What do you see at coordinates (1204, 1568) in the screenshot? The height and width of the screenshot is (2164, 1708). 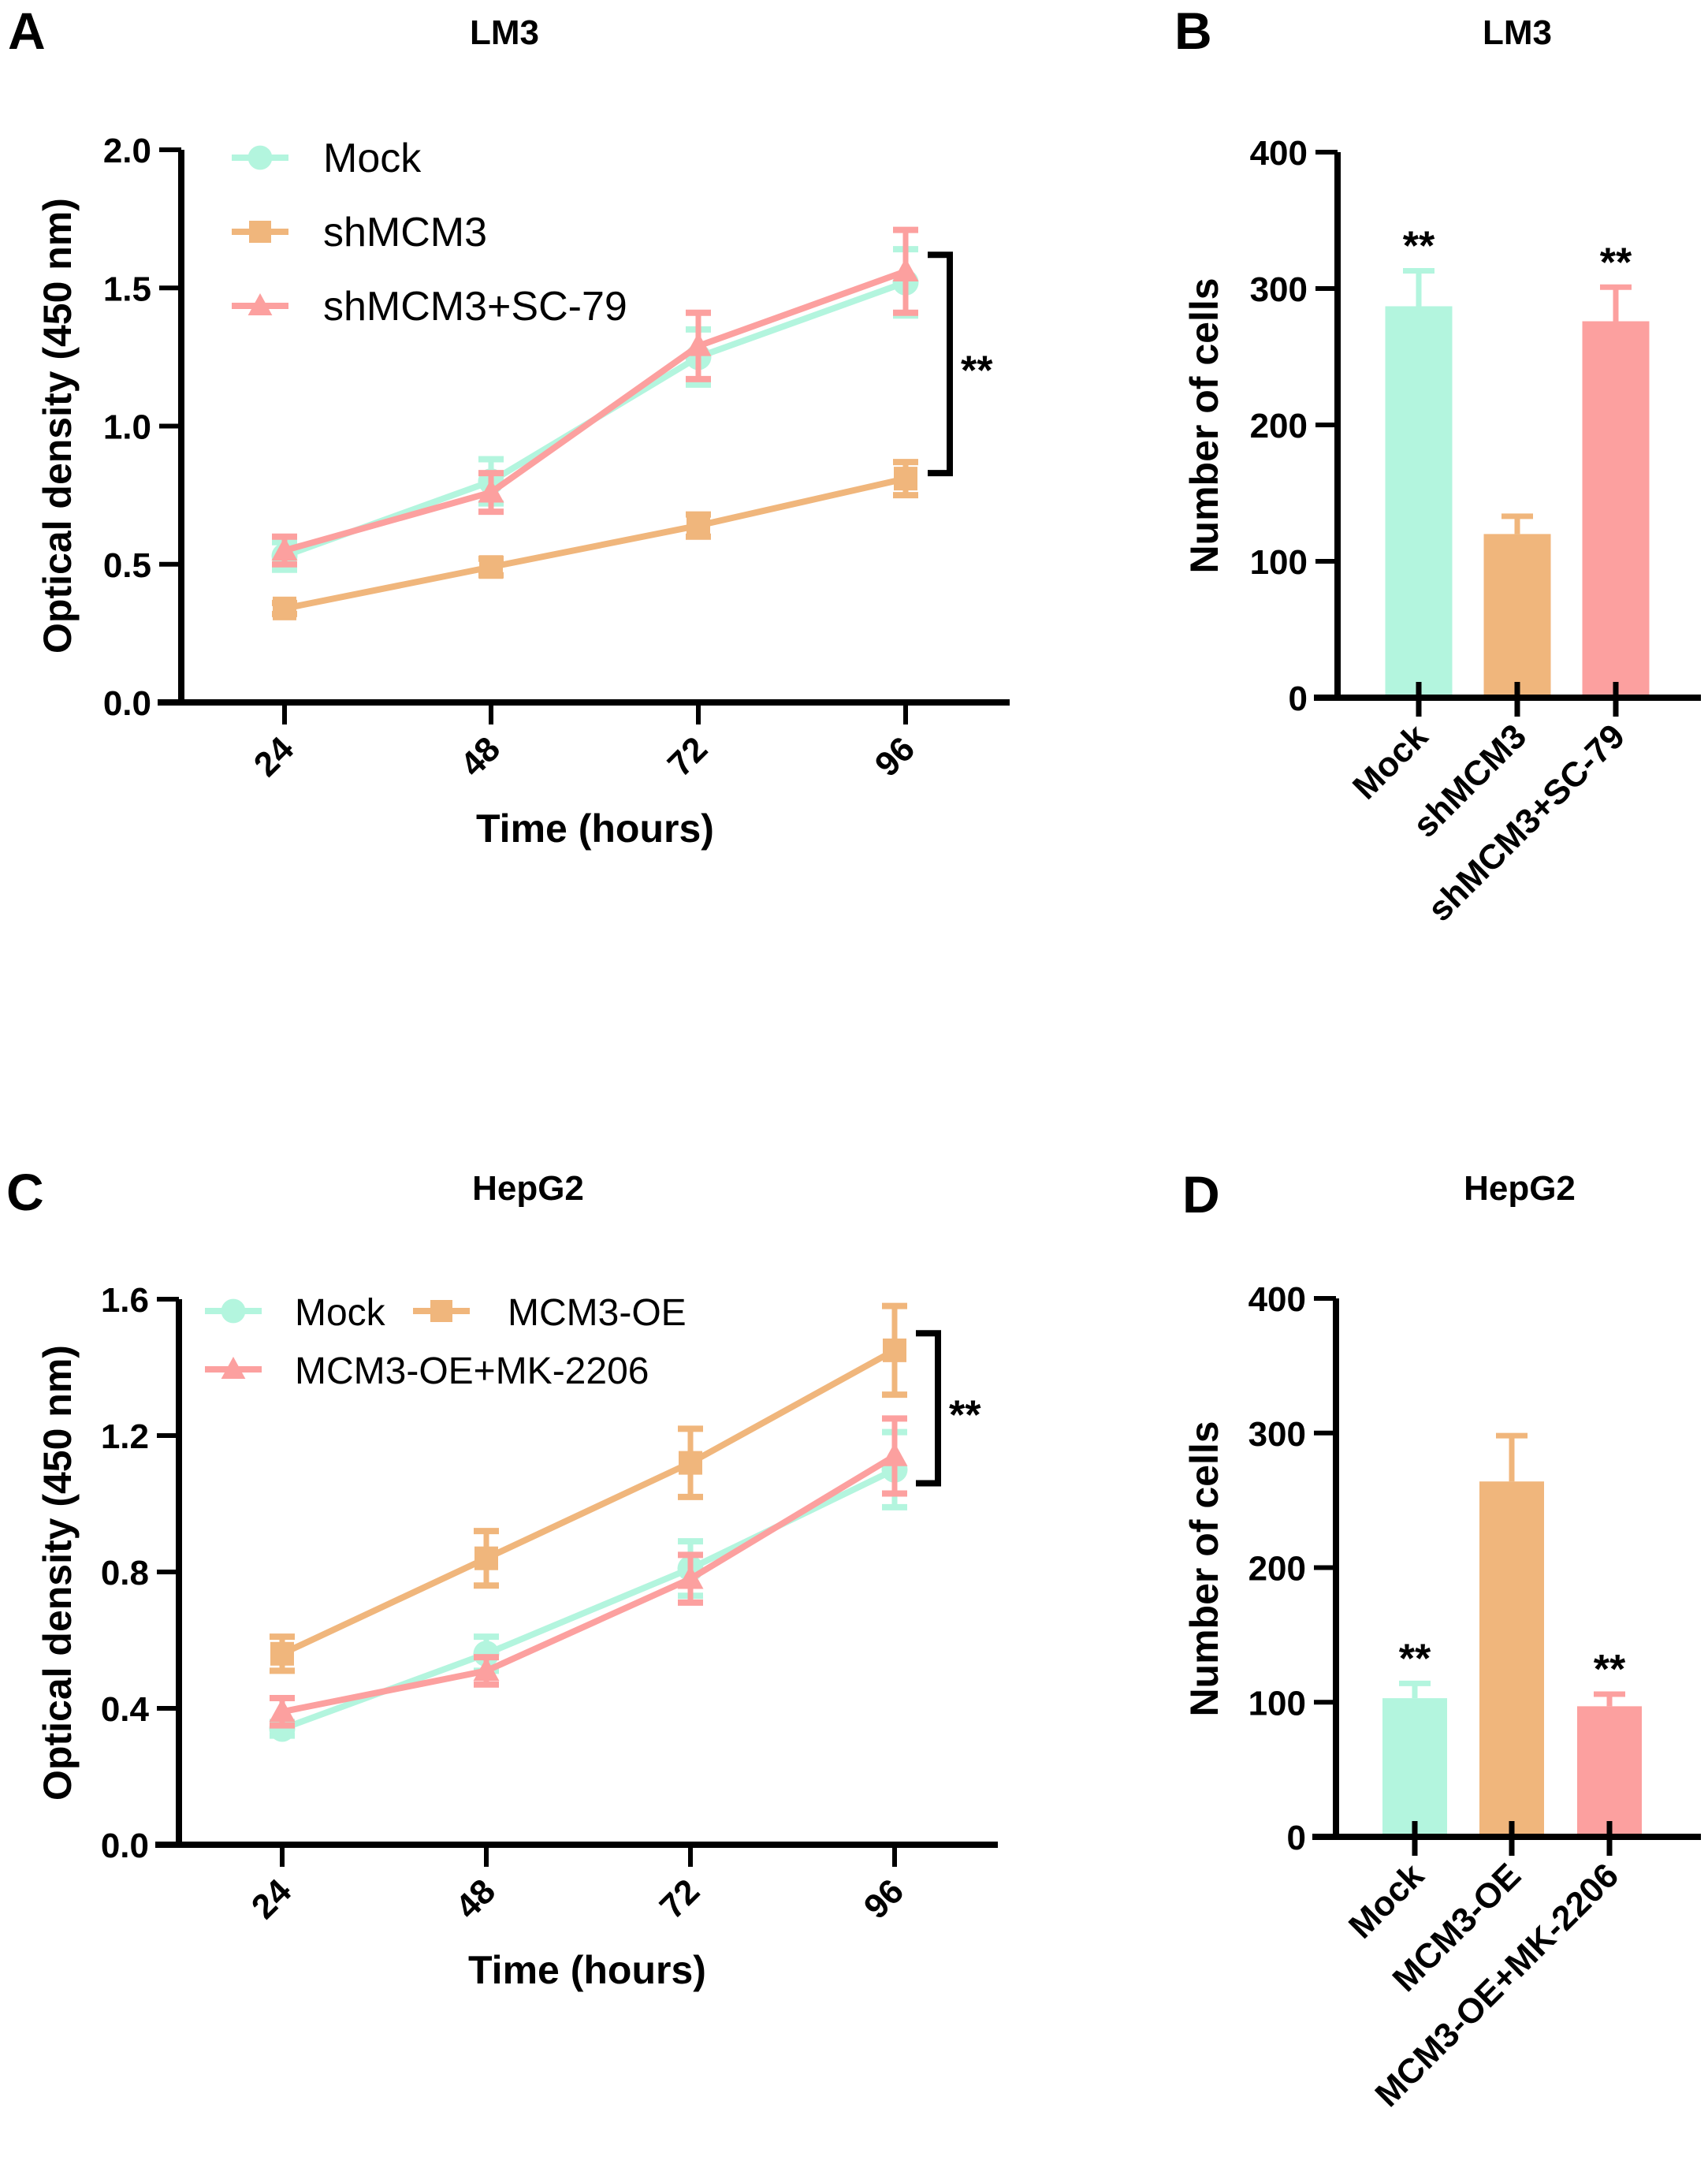 I see `panel-d-y-axis-title: Number of cells` at bounding box center [1204, 1568].